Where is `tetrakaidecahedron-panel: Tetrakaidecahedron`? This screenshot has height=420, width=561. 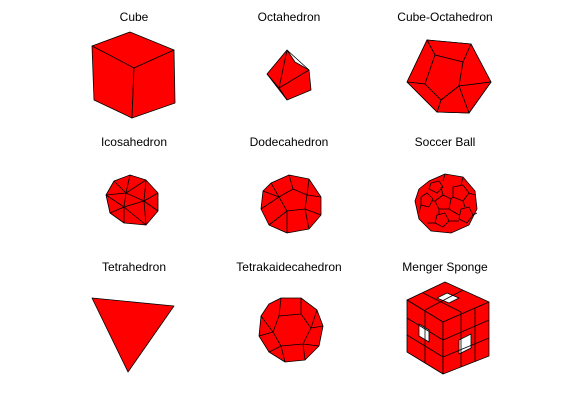
tetrakaidecahedron-panel: Tetrakaidecahedron is located at coordinates (289, 322).